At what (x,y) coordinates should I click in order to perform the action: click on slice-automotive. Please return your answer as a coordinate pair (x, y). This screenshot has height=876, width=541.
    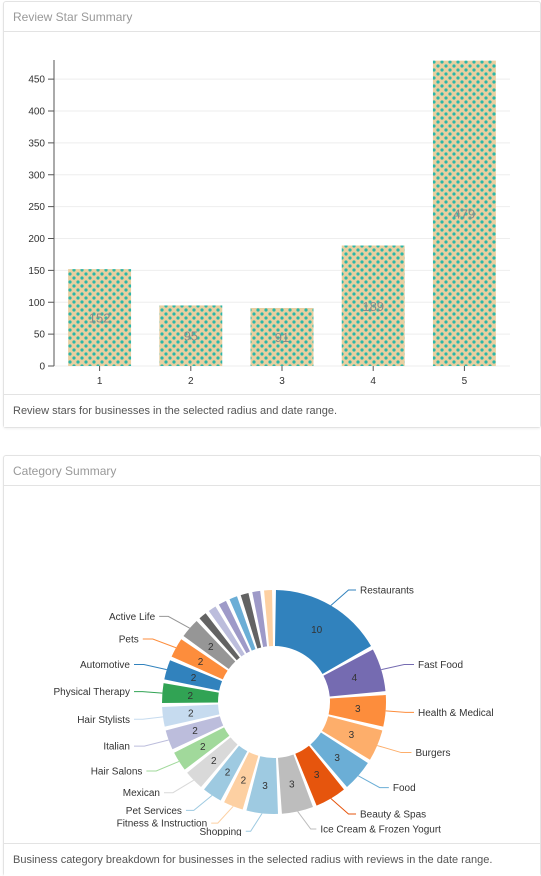
    Looking at the image, I should click on (193, 675).